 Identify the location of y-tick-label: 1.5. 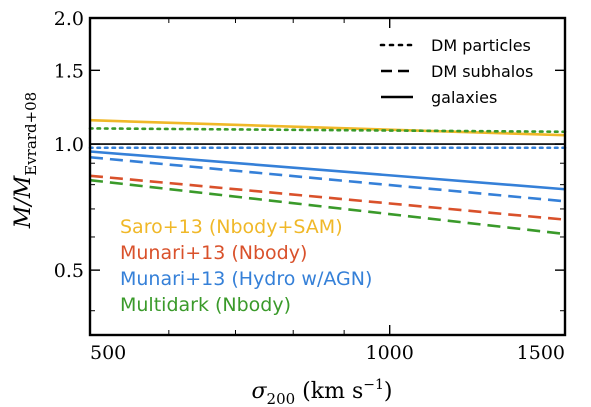
(69, 71).